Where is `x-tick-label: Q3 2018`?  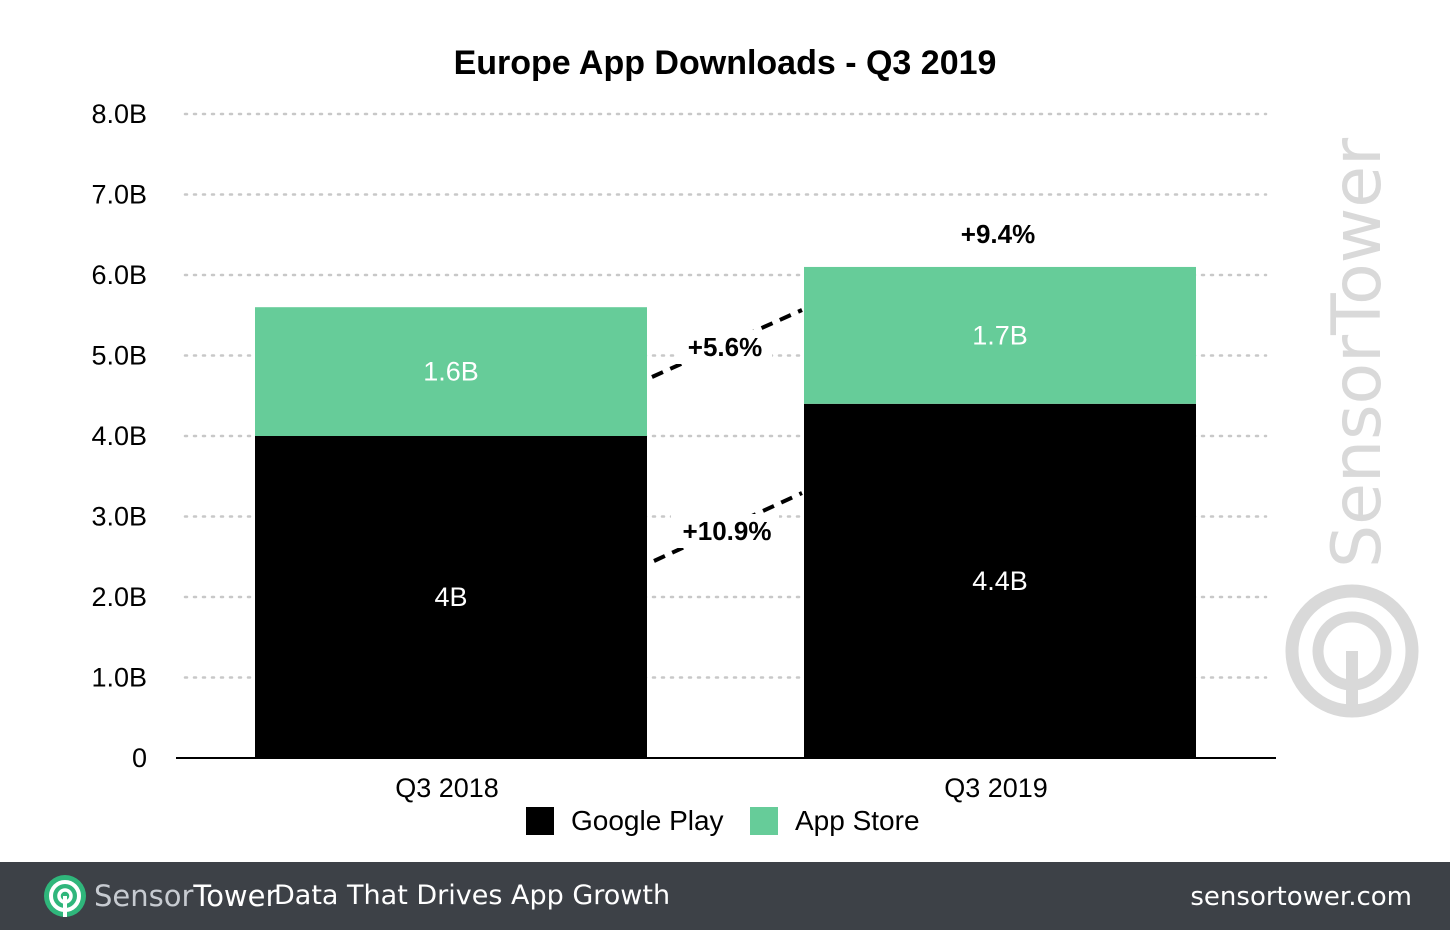
x-tick-label: Q3 2018 is located at coordinates (447, 788).